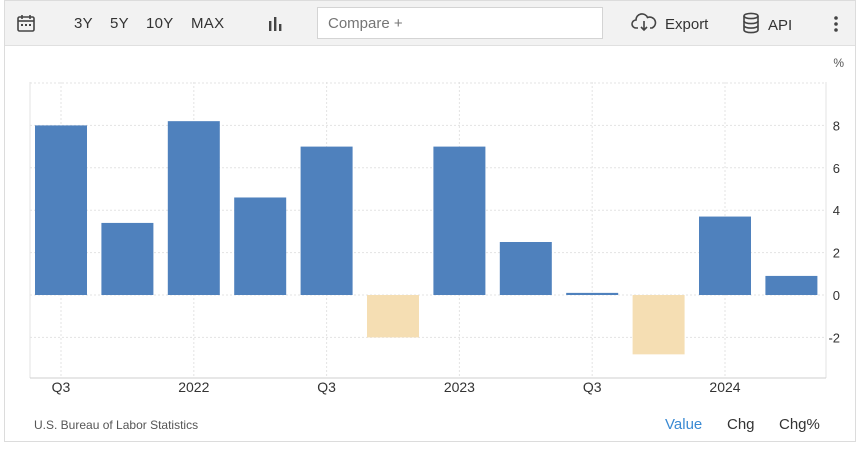 This screenshot has width=860, height=449. Describe the element at coordinates (687, 24) in the screenshot. I see `export-label: Export` at that location.